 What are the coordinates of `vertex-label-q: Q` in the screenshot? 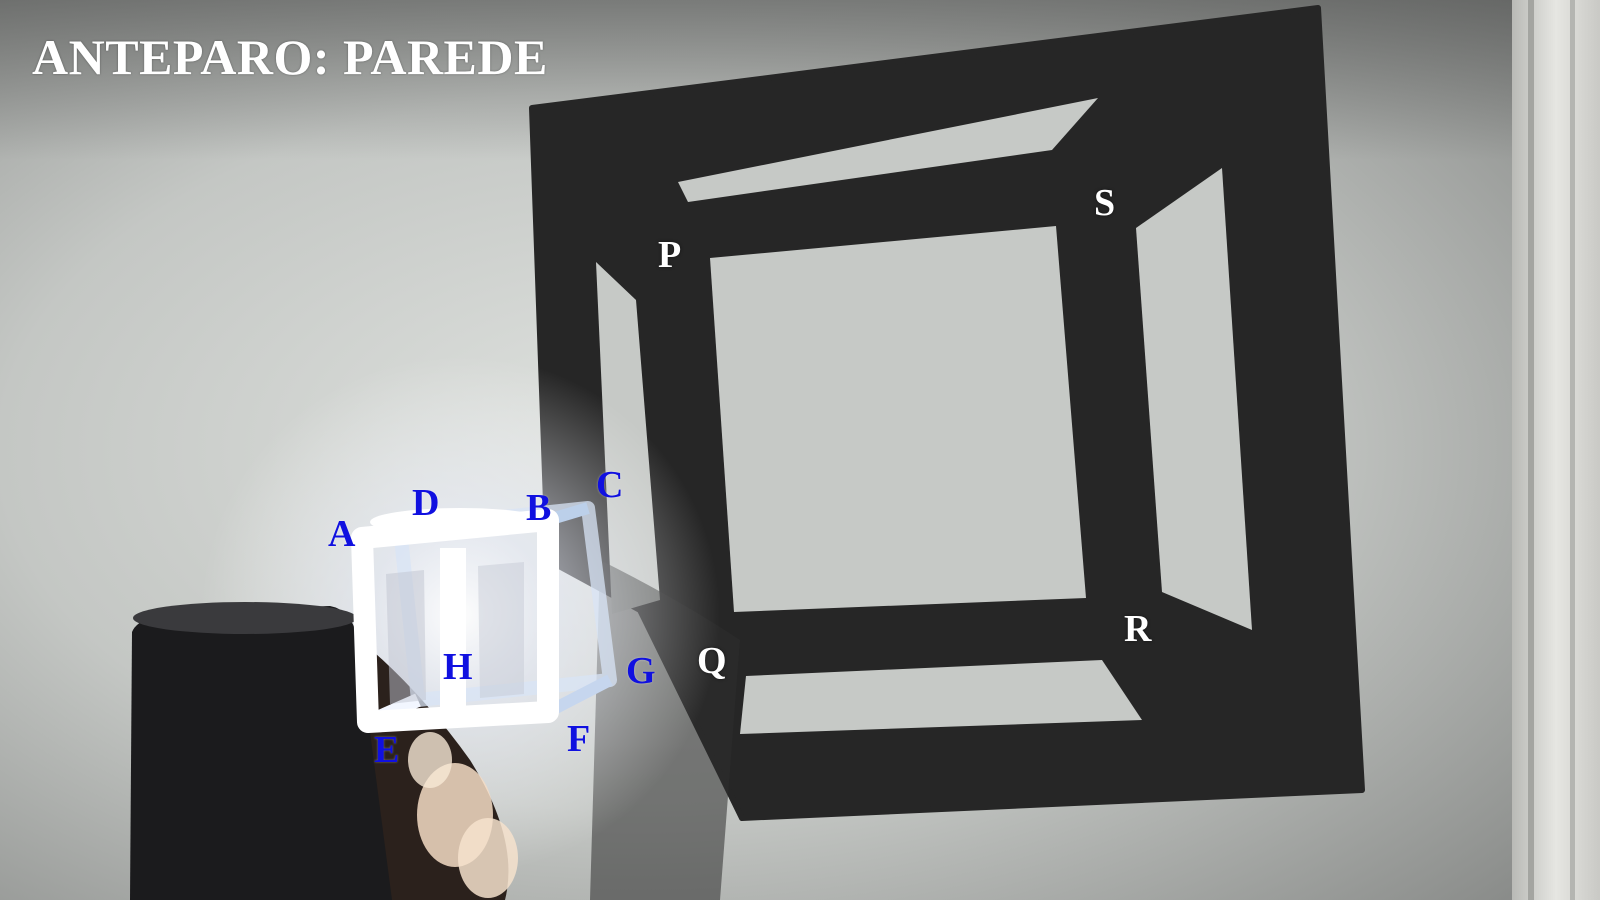 It's located at (712, 661).